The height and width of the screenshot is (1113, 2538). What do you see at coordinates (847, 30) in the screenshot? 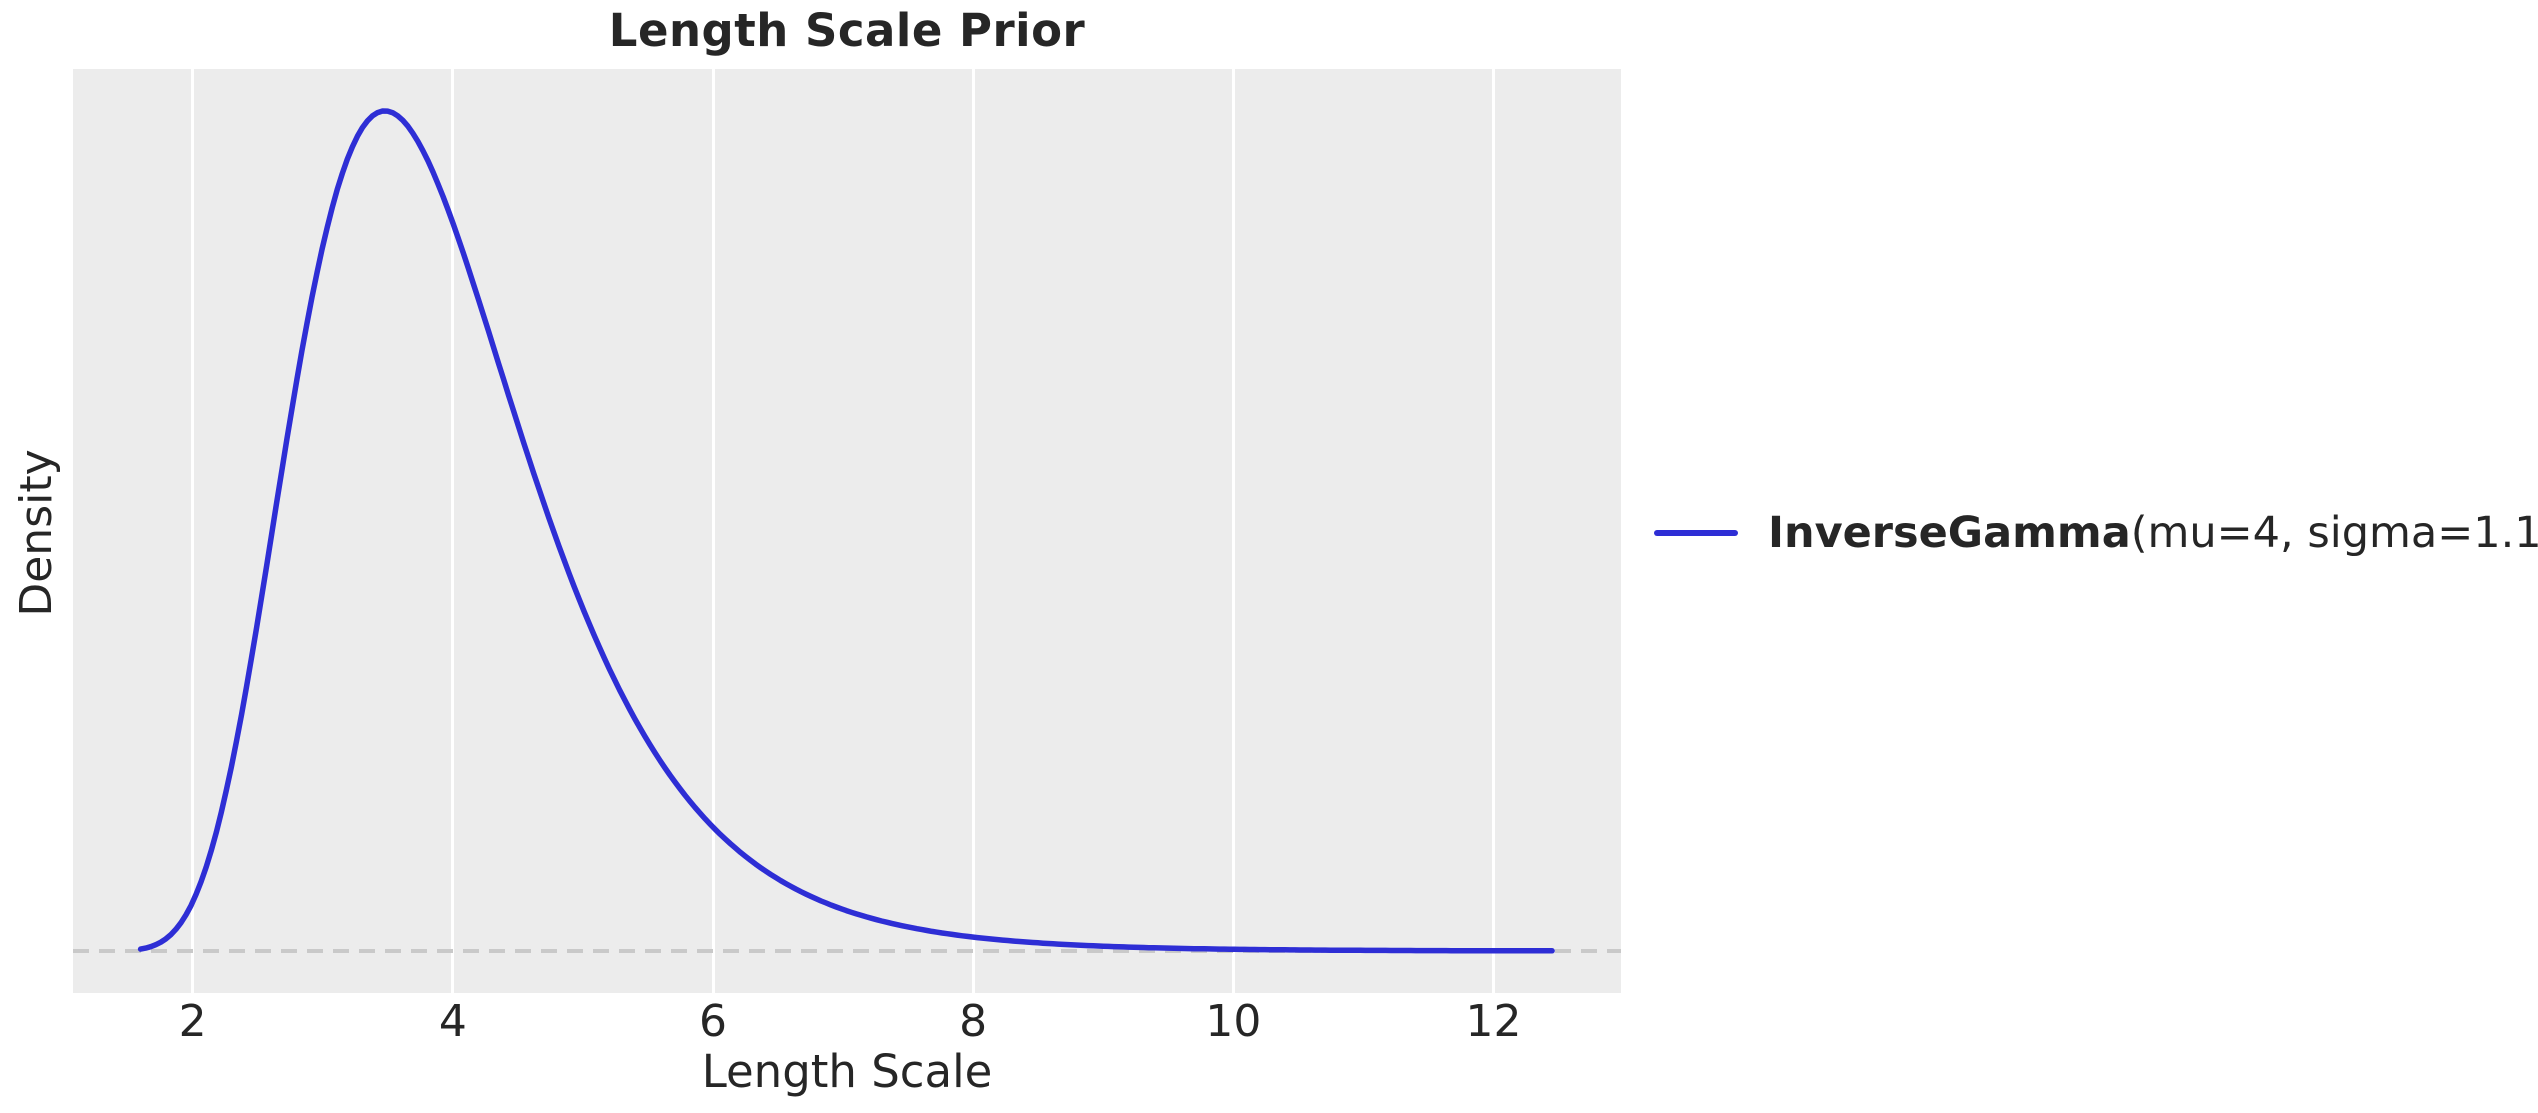
I see `chart-title: Length Scale Prior` at bounding box center [847, 30].